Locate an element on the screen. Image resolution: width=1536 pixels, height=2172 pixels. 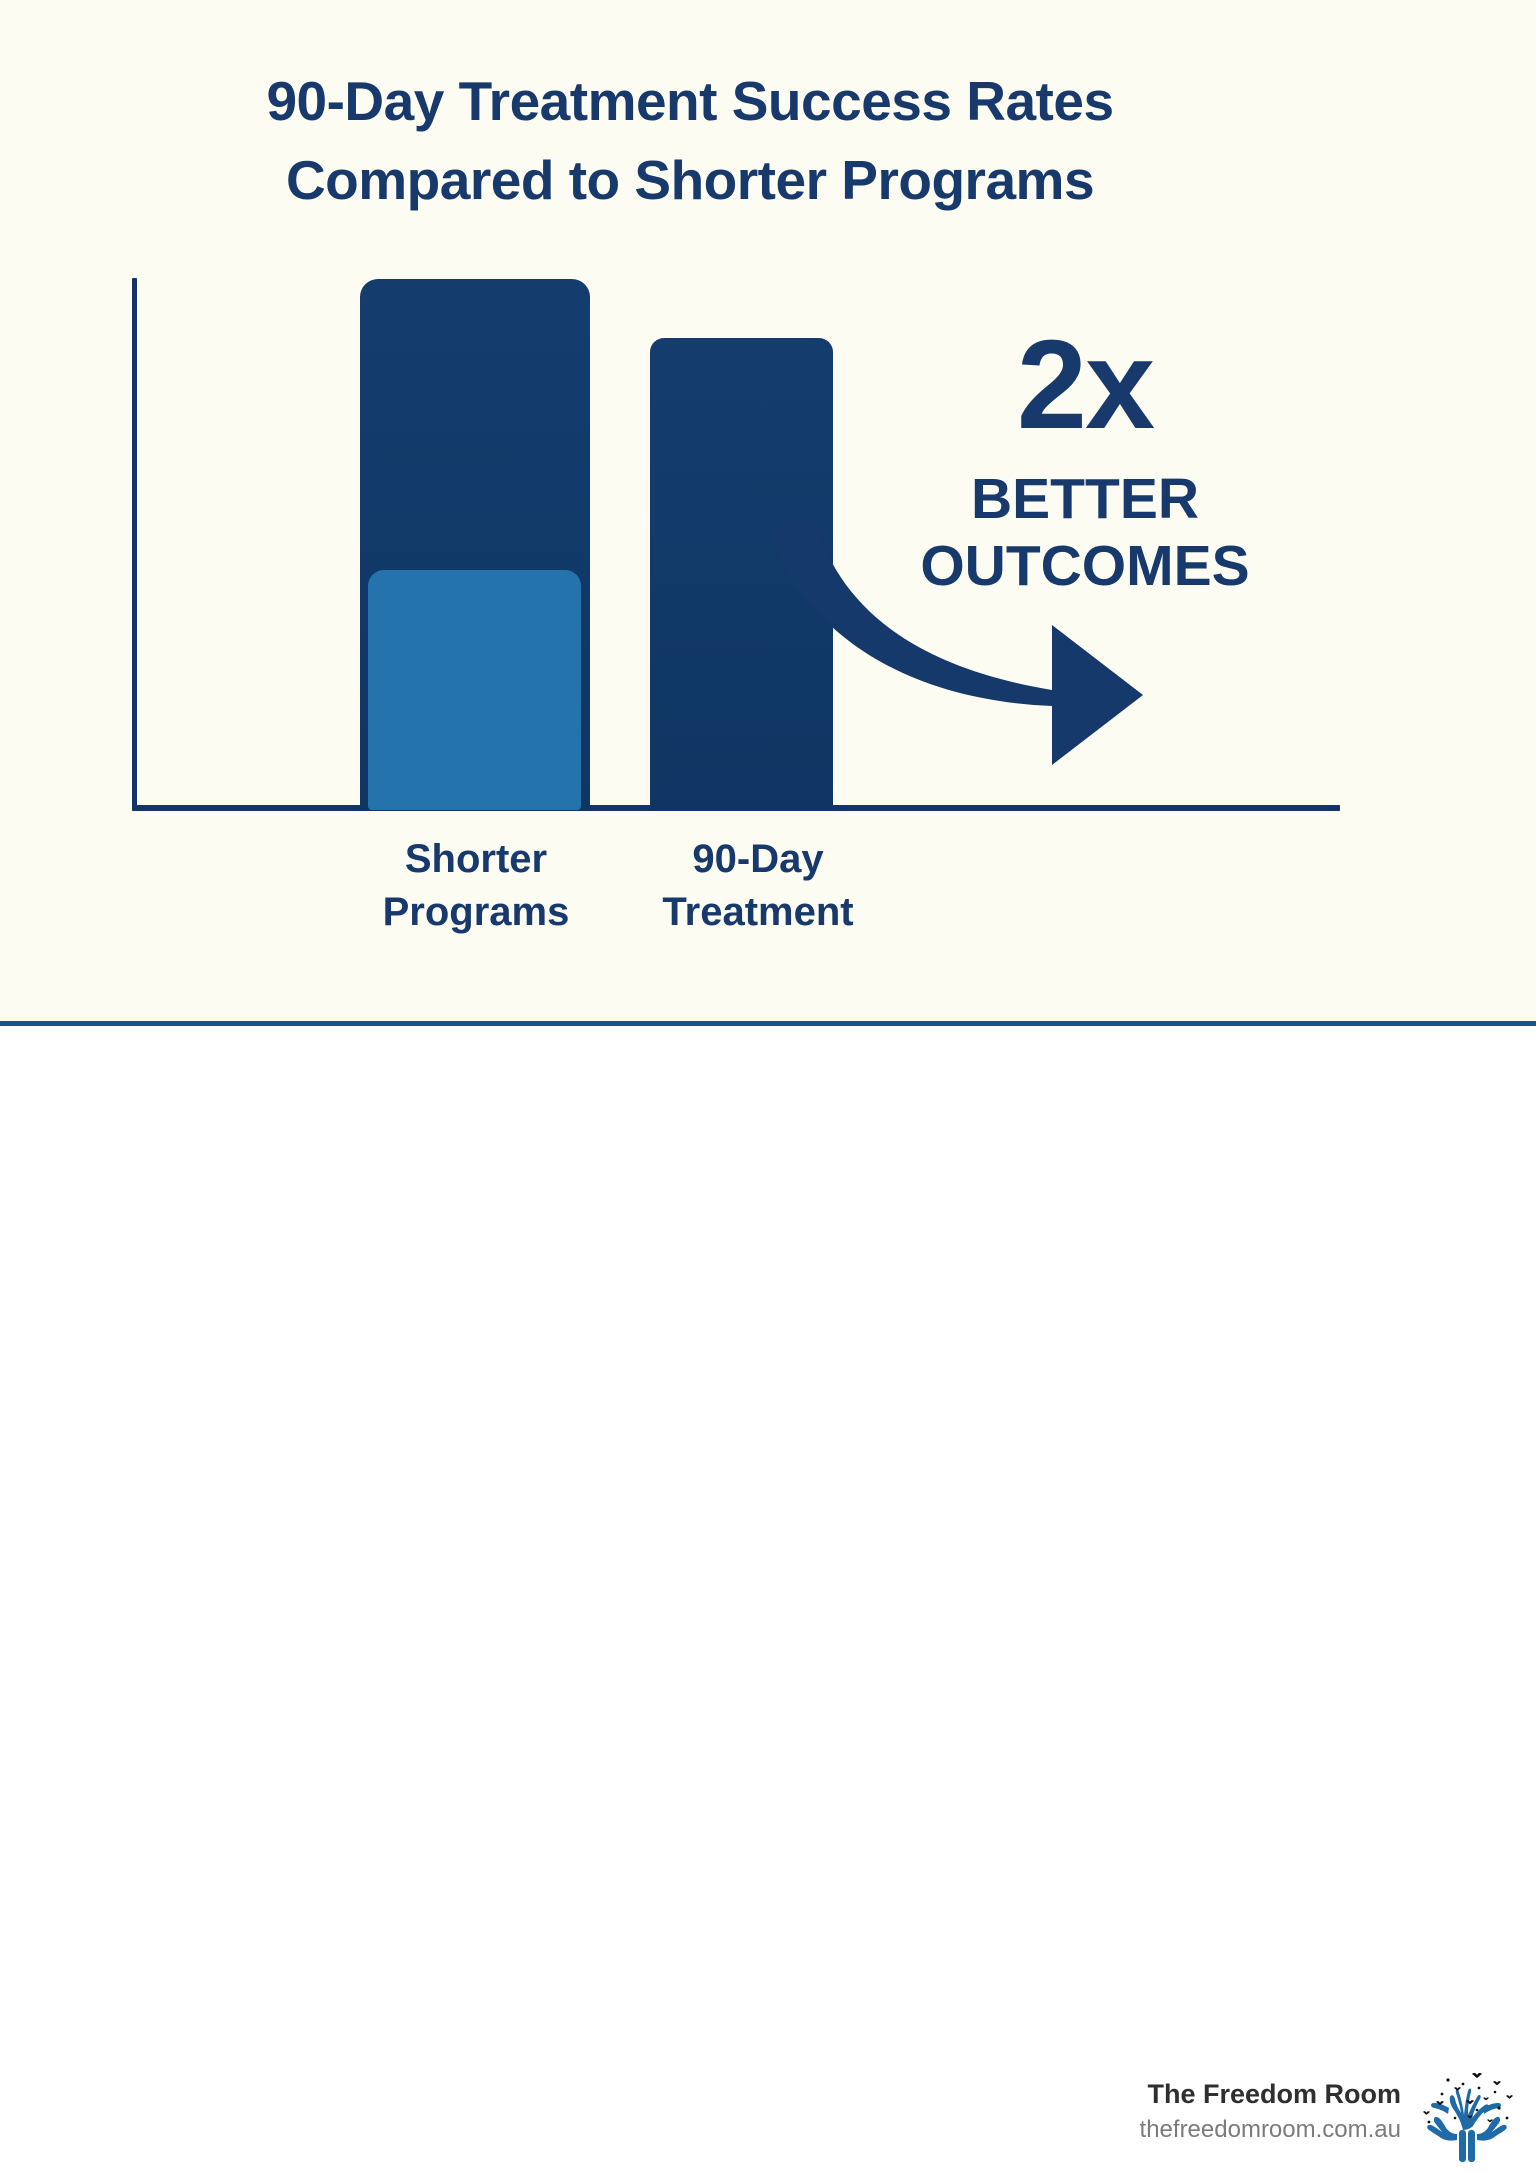
x-label-shorter-programs: Shorter Programs is located at coordinates (476, 886).